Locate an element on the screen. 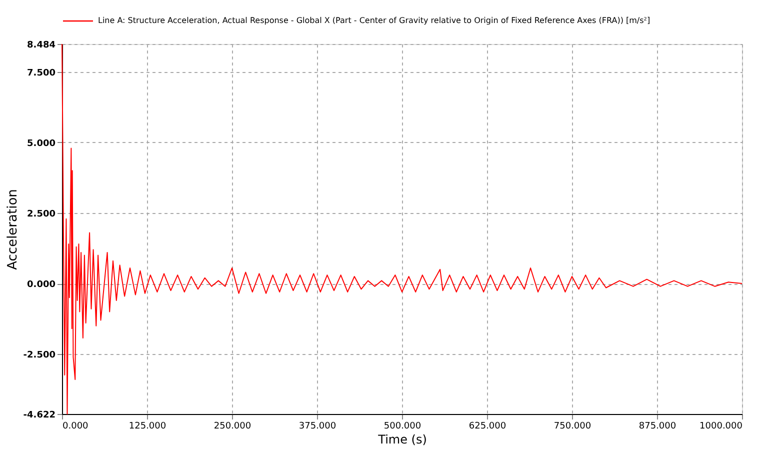 This screenshot has width=770, height=450. x-axis-title: Time (s) is located at coordinates (402, 439).